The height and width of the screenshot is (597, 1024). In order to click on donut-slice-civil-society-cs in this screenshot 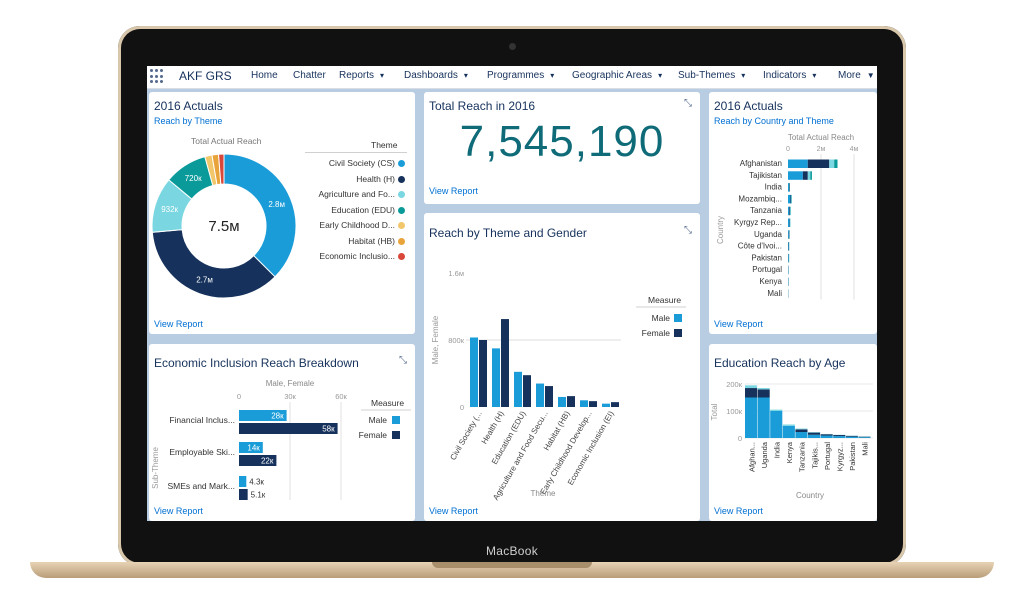, I will do `click(260, 215)`.